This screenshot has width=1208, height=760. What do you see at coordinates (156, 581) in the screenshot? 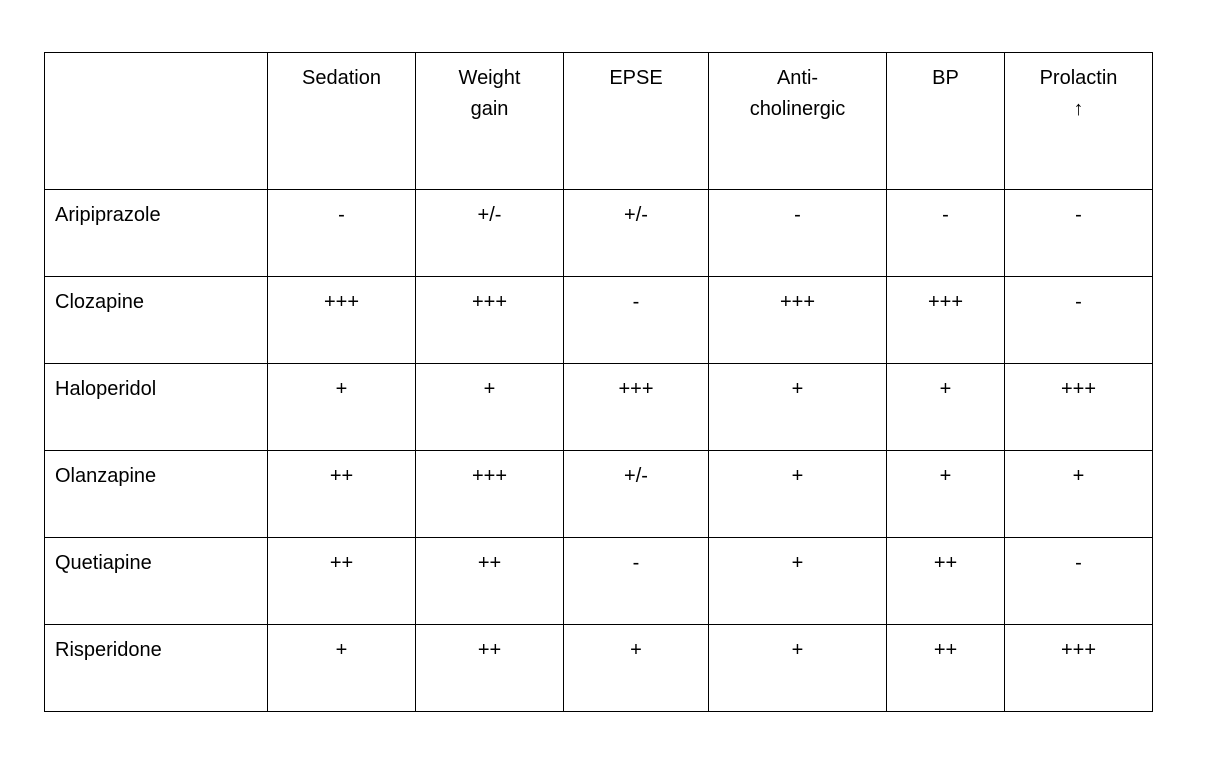
I see `drug-name-cell: Quetiapine` at bounding box center [156, 581].